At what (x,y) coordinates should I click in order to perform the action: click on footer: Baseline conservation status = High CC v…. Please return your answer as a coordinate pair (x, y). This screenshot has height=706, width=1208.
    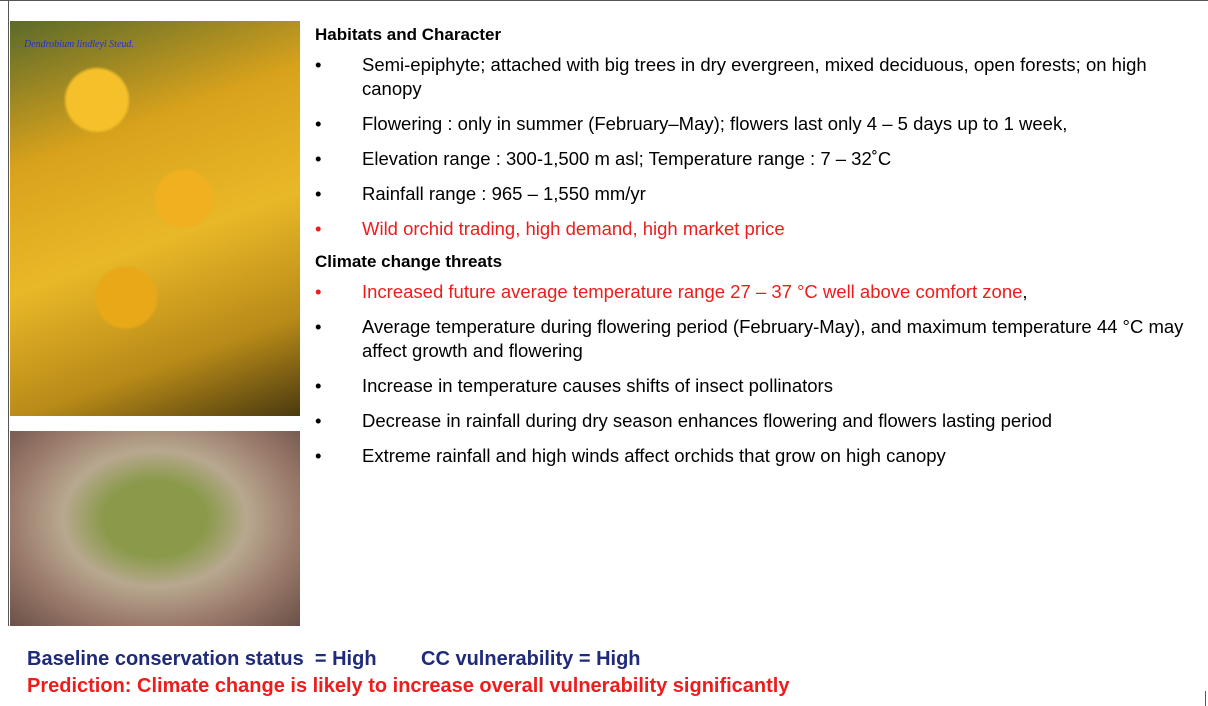
    Looking at the image, I should click on (408, 673).